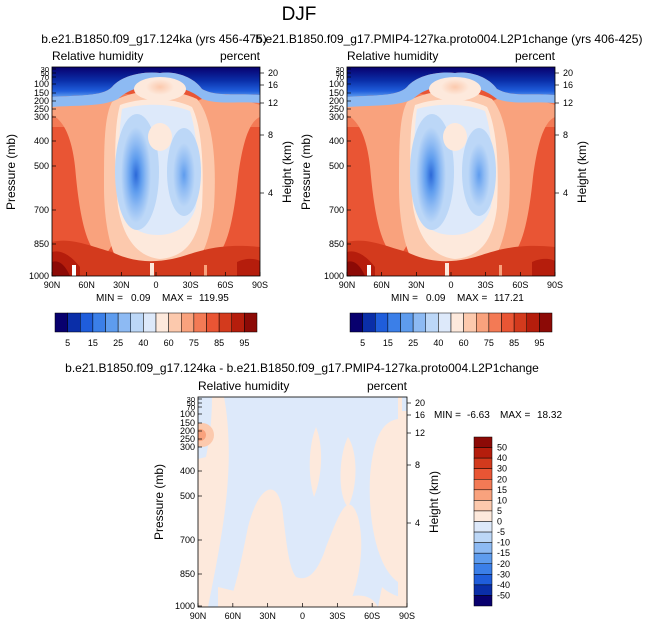  Describe the element at coordinates (381, 285) in the screenshot. I see `lat-tick-label: 60N` at that location.